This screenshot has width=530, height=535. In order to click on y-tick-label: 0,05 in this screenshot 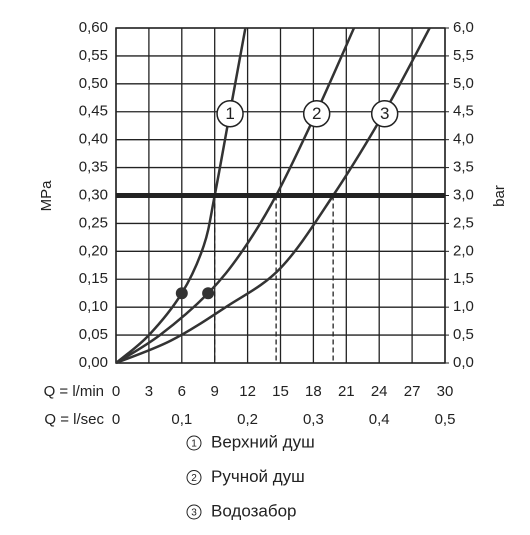, I will do `click(93, 334)`.